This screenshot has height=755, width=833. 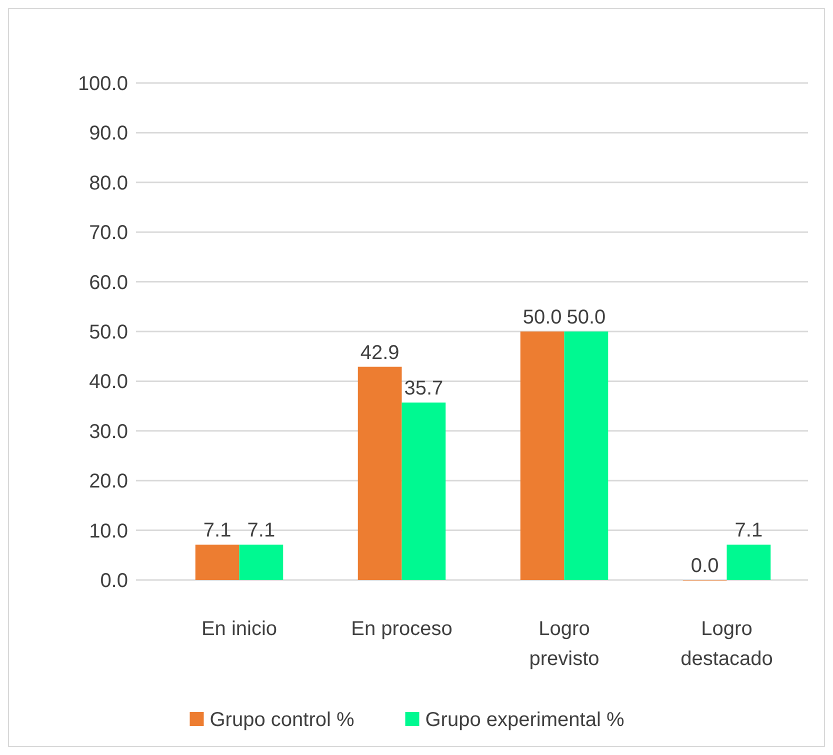 What do you see at coordinates (239, 629) in the screenshot?
I see `x-tick-label: En inicio` at bounding box center [239, 629].